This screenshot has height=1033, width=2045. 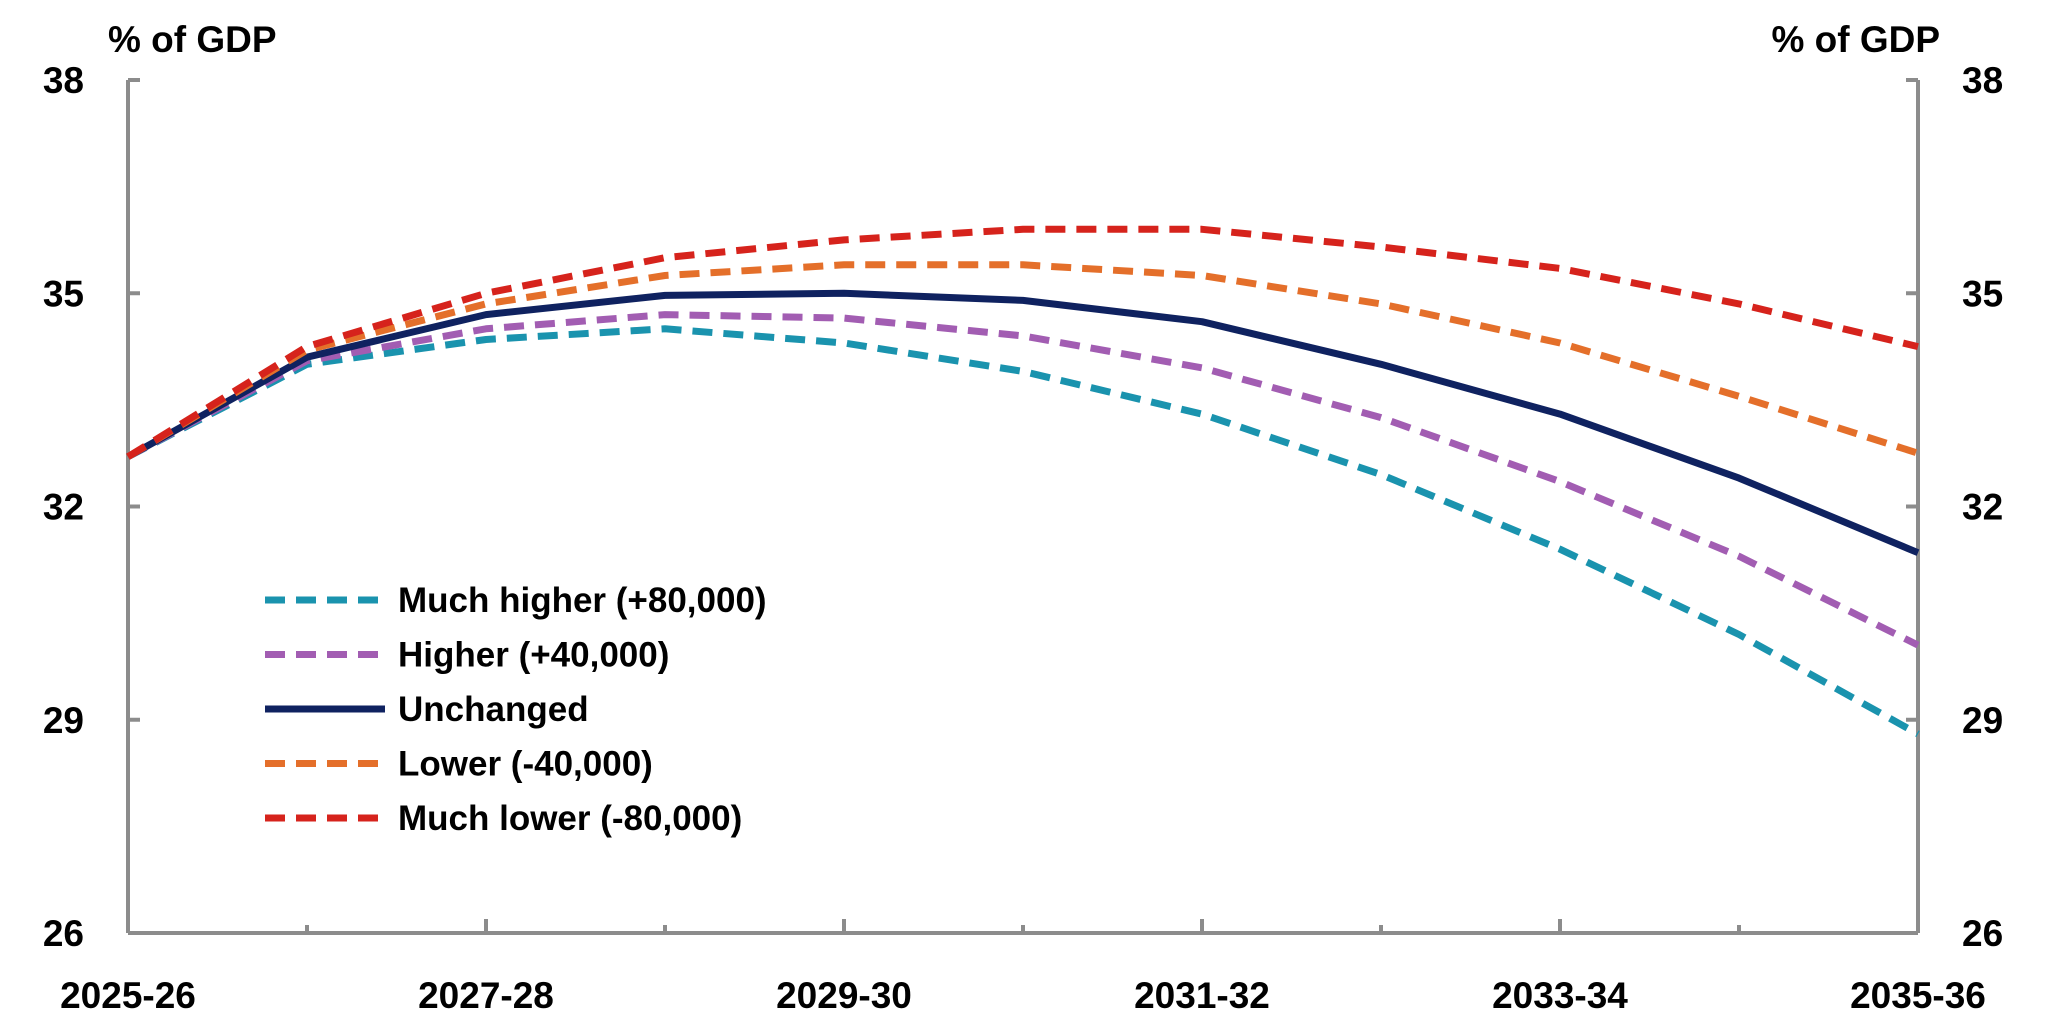 What do you see at coordinates (63, 293) in the screenshot?
I see `y-tick-label-left: 35` at bounding box center [63, 293].